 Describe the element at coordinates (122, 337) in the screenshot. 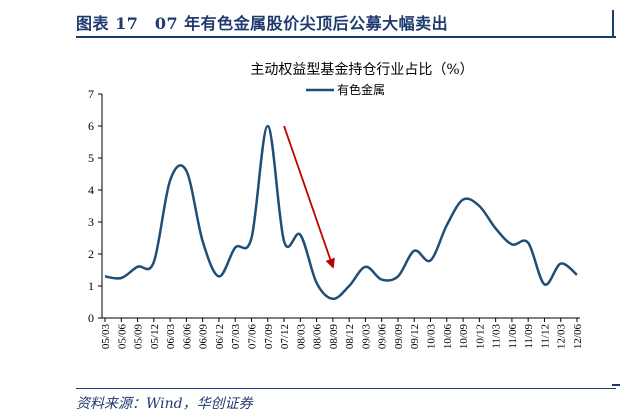

I see `x-tick-label: 05/06` at that location.